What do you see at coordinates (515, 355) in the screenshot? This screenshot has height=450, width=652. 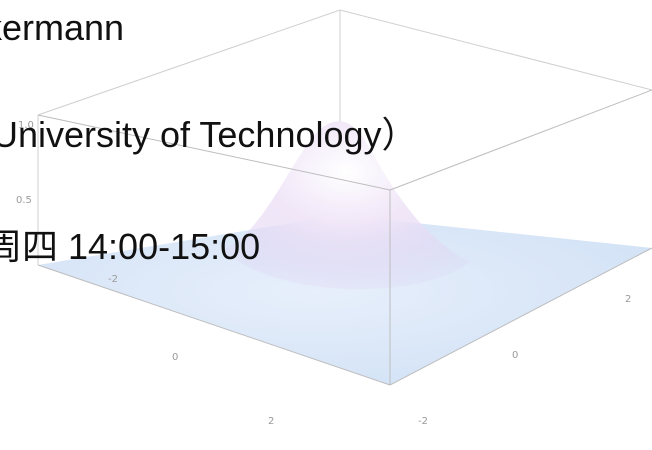 I see `y-axis-tick-label: 0` at bounding box center [515, 355].